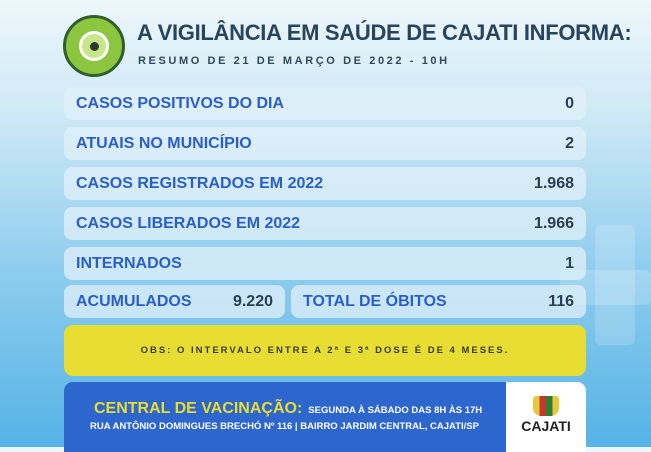  What do you see at coordinates (553, 223) in the screenshot?
I see `stat-value: 1.966` at bounding box center [553, 223].